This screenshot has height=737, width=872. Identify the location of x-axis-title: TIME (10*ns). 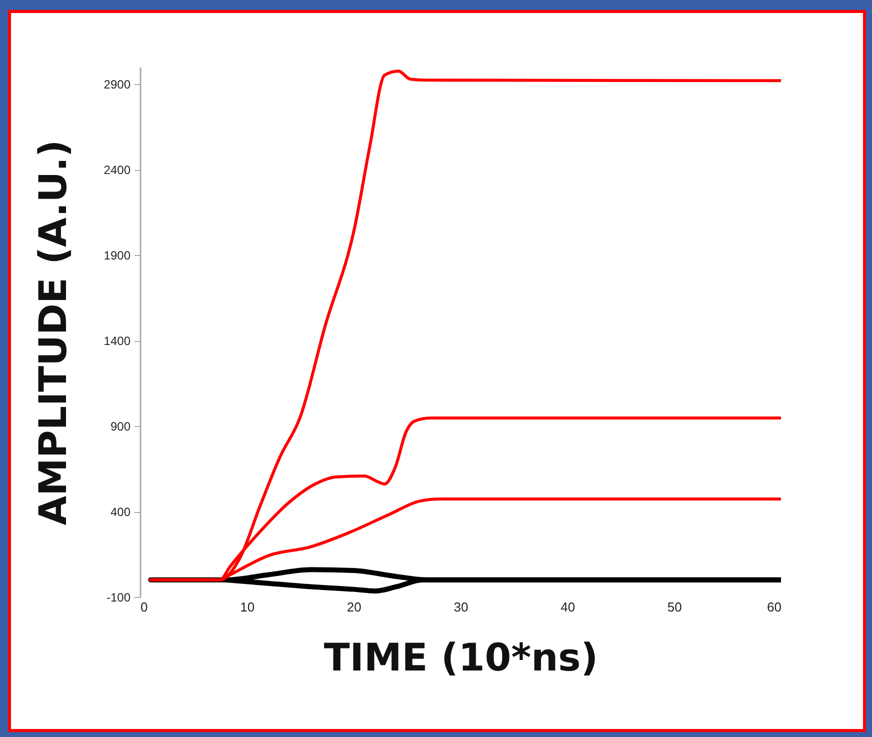
(461, 658).